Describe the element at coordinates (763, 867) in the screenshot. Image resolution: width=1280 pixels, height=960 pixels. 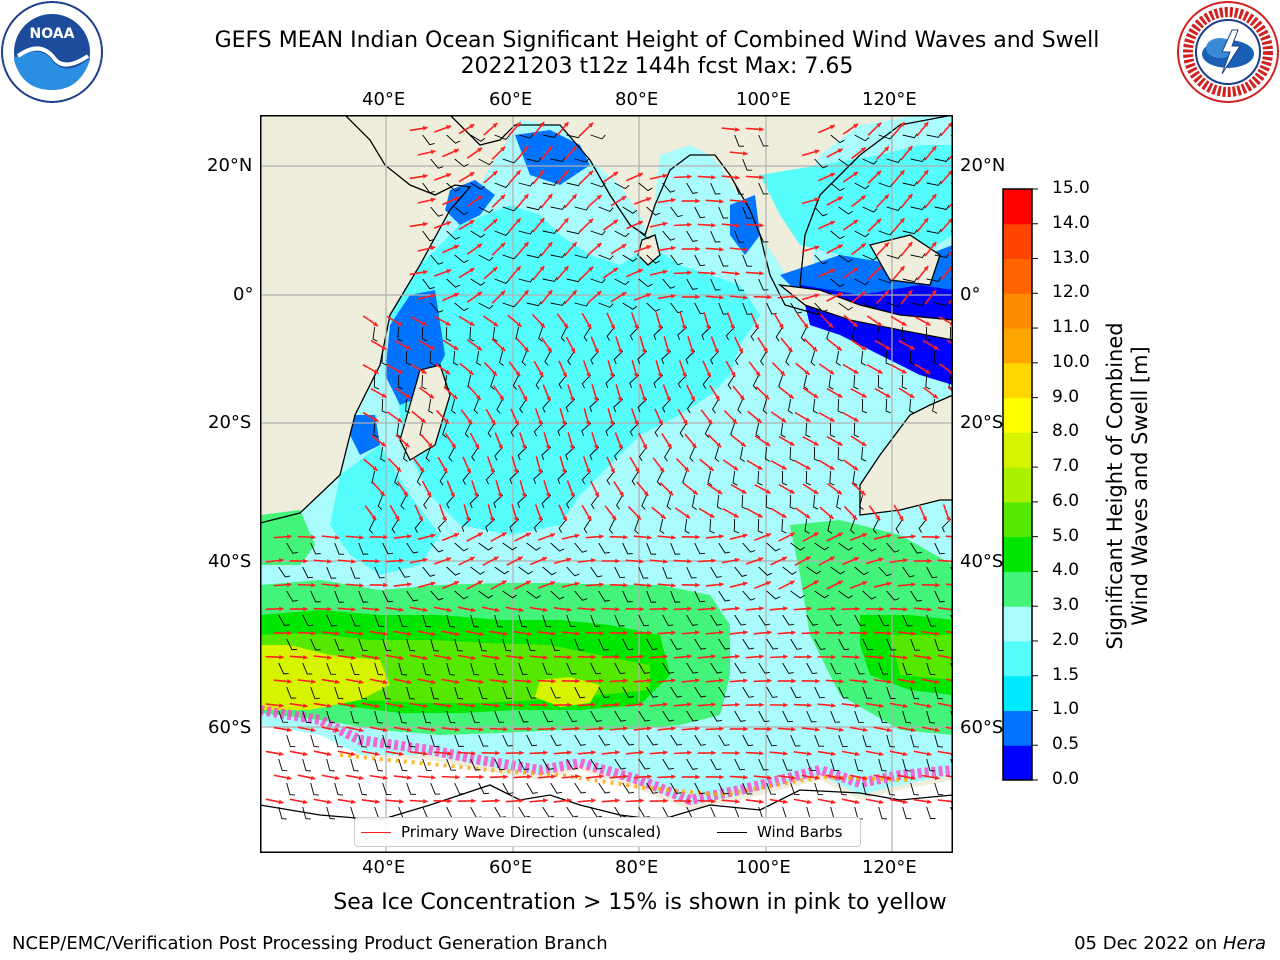
I see `lon-label-bottom: 100°E` at that location.